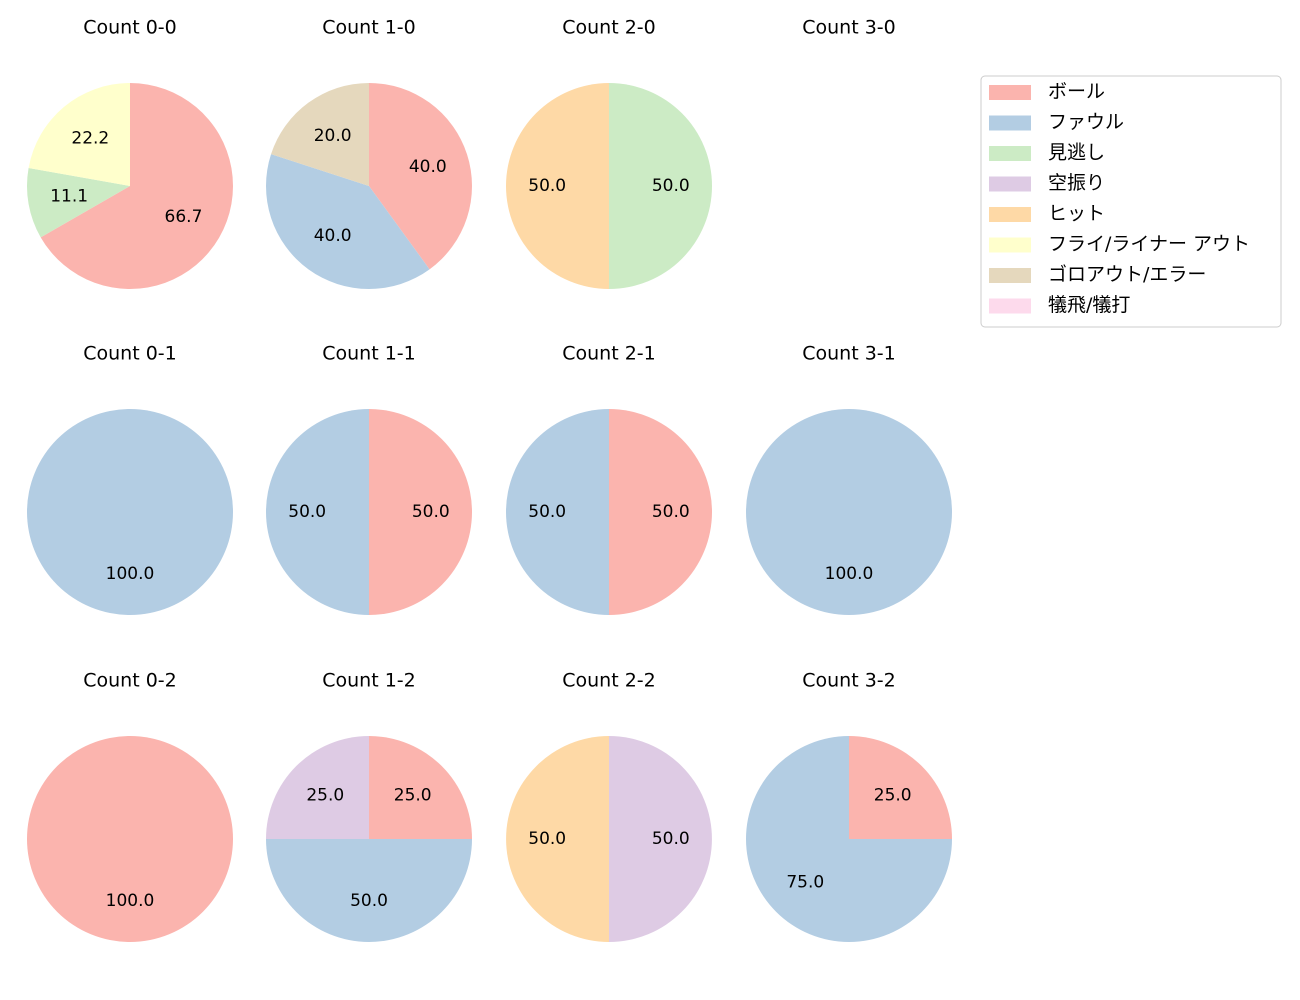 The image size is (1300, 1000). Describe the element at coordinates (130, 681) in the screenshot. I see `pie-title: Count 0-2` at that location.